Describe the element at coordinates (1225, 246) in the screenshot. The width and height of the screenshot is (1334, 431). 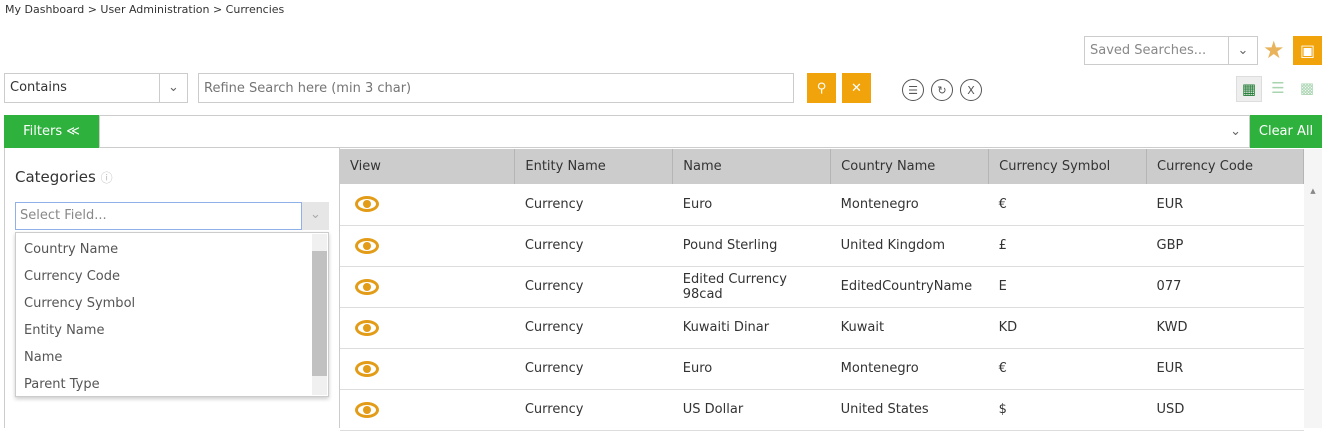
I see `cell: GBP` at that location.